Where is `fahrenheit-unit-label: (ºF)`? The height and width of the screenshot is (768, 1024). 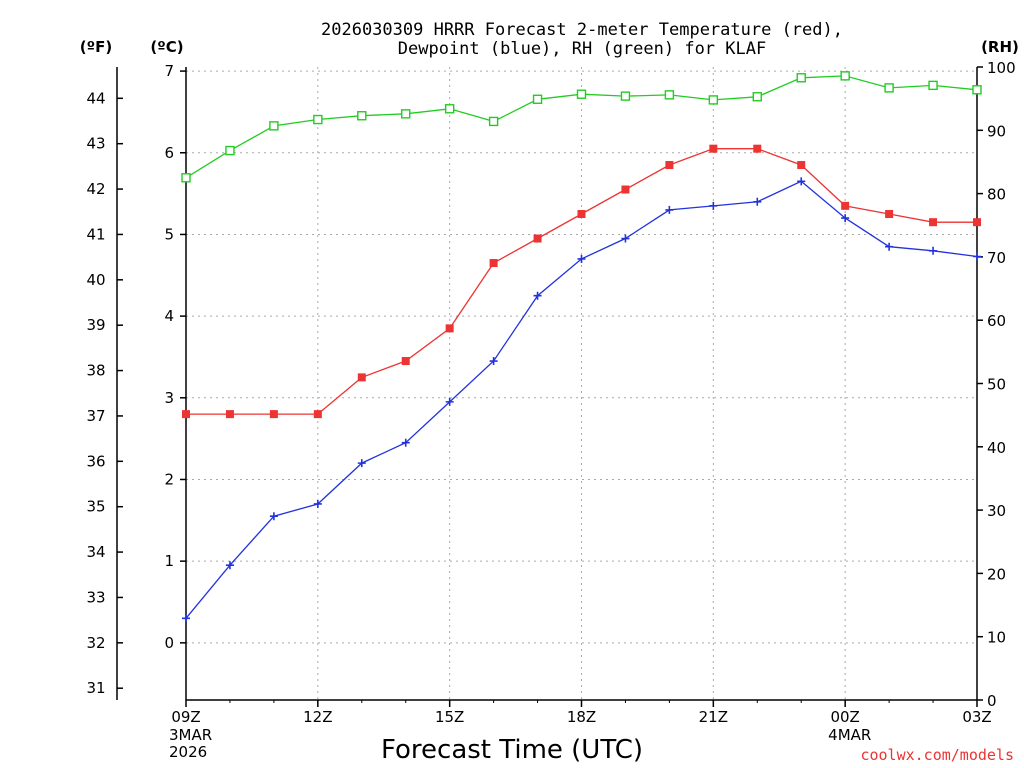 fahrenheit-unit-label: (ºF) is located at coordinates (96, 47).